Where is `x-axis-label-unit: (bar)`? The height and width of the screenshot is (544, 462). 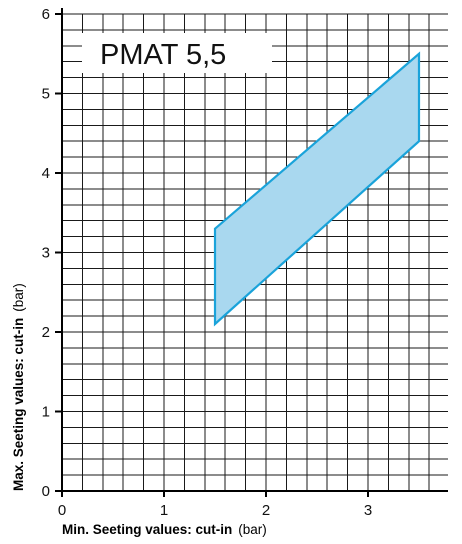
x-axis-label-unit: (bar) is located at coordinates (252, 529).